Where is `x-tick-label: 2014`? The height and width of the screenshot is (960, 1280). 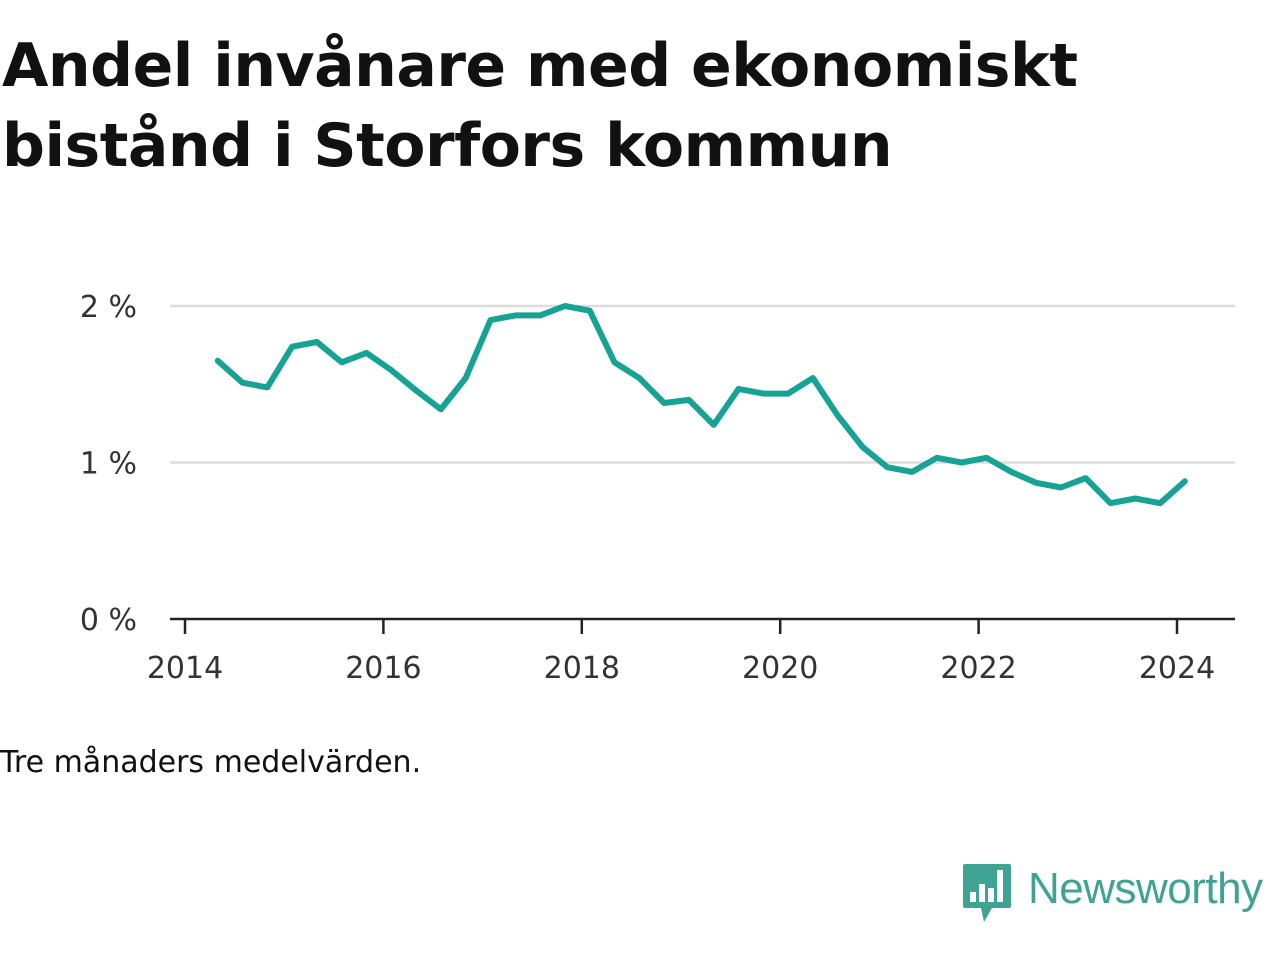 x-tick-label: 2014 is located at coordinates (185, 668).